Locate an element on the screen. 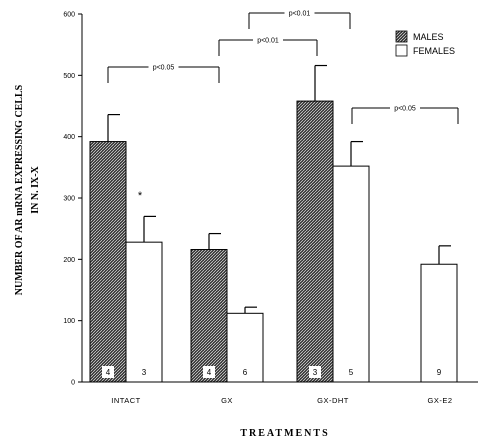  legend-label-females: FEMALES is located at coordinates (434, 51).